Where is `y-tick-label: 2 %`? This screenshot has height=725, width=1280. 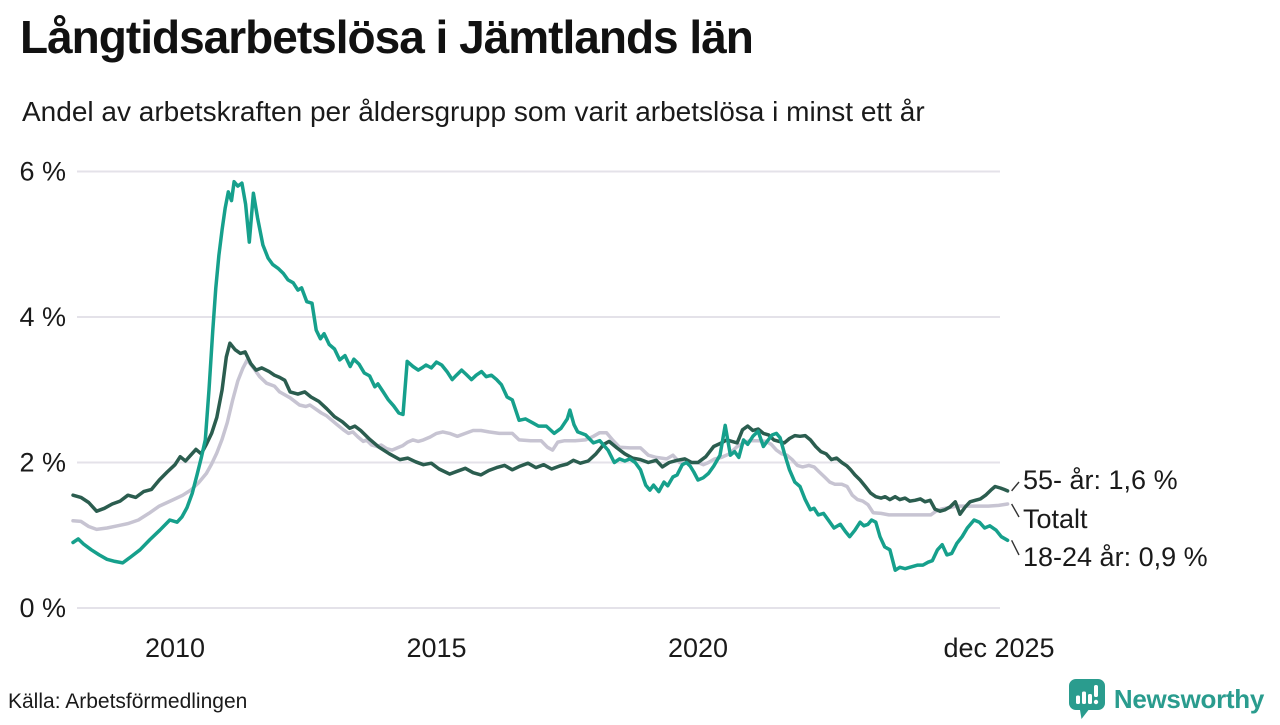
y-tick-label: 2 % is located at coordinates (42, 463).